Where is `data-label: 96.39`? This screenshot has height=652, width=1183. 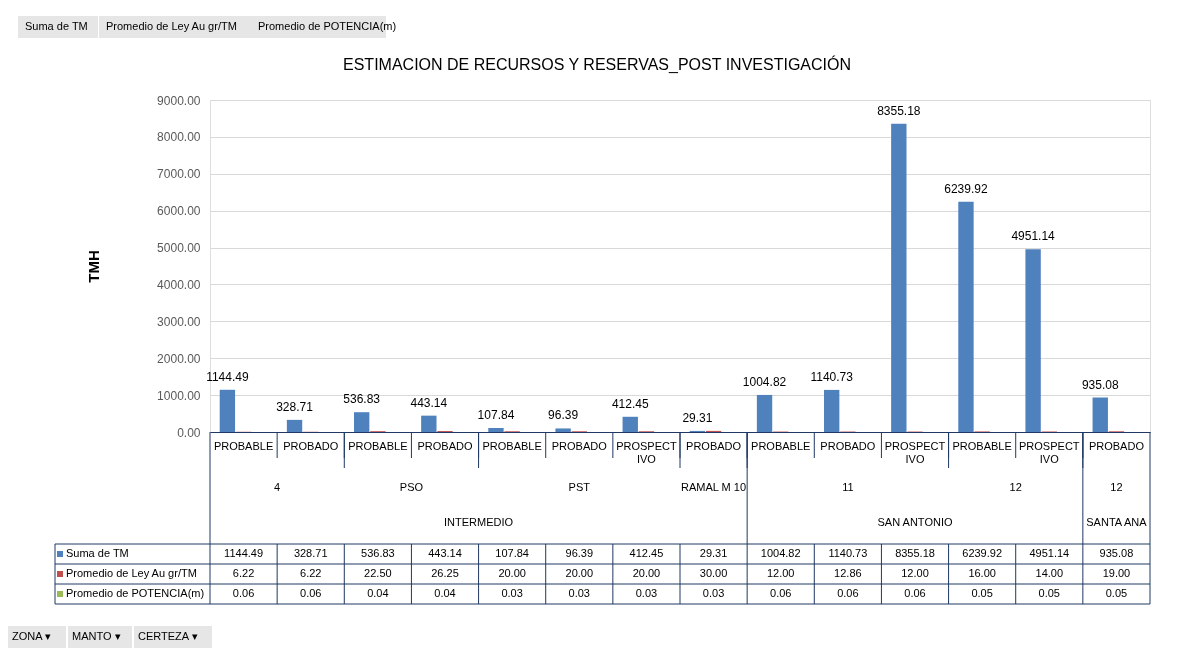
data-label: 96.39 is located at coordinates (579, 553).